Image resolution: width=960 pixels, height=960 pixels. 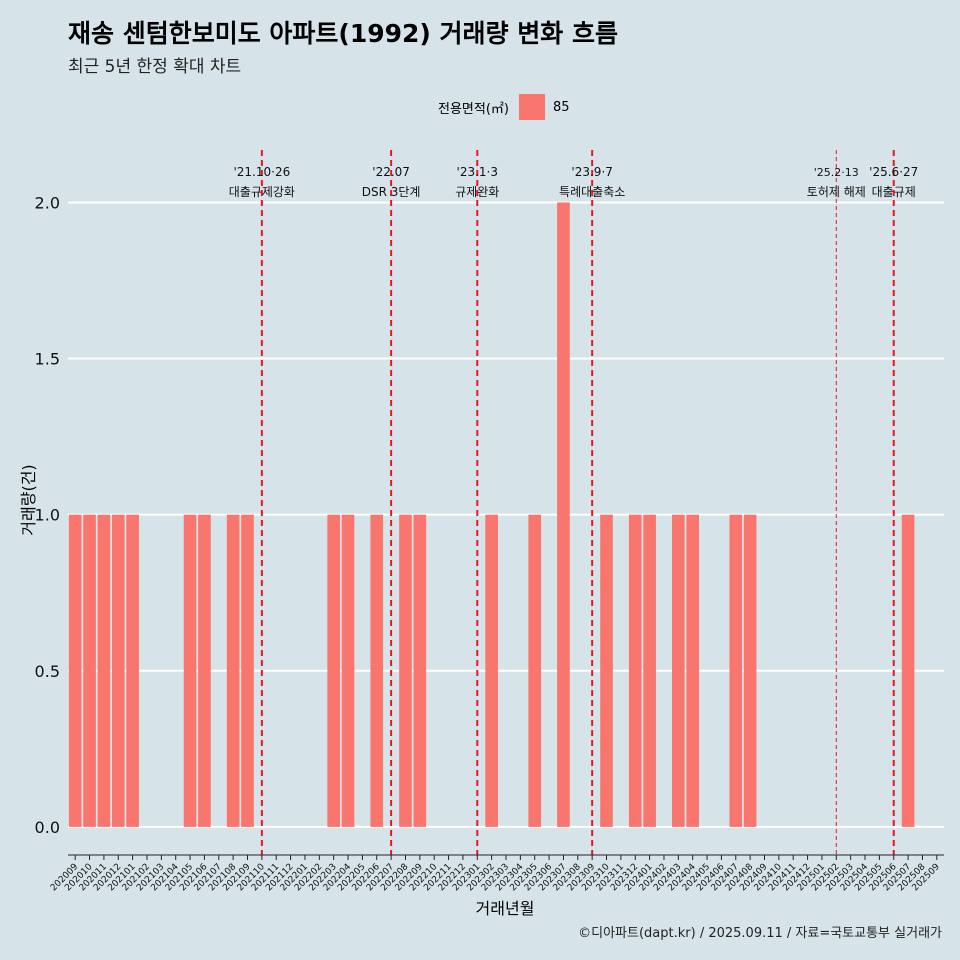 What do you see at coordinates (391, 192) in the screenshot?
I see `annotation-label: DSR 3단계` at bounding box center [391, 192].